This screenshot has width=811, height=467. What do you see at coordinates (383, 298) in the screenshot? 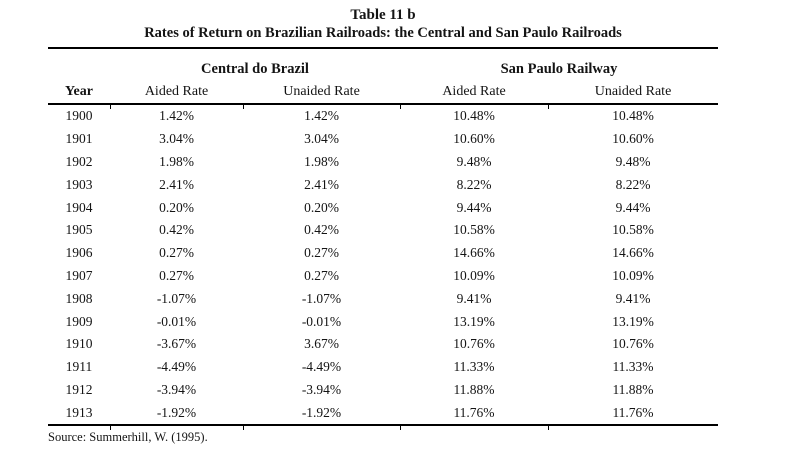
I see `table-row: 1908 -1.07% -1.07% 9.41% 9.41%` at bounding box center [383, 298].